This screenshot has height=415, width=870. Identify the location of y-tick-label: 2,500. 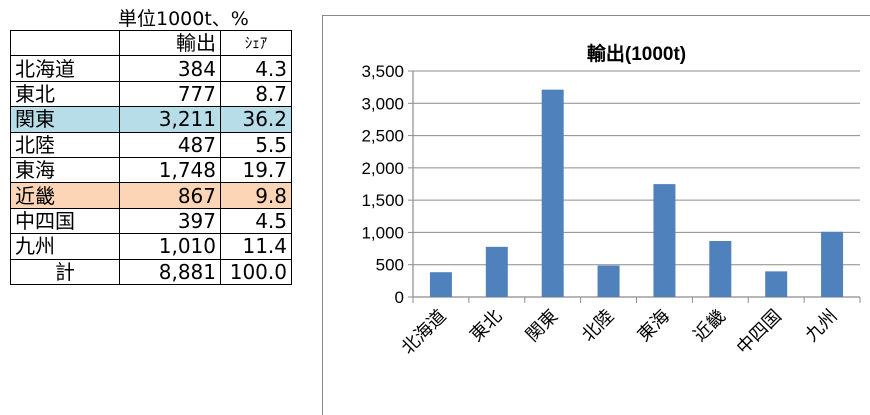
(382, 136).